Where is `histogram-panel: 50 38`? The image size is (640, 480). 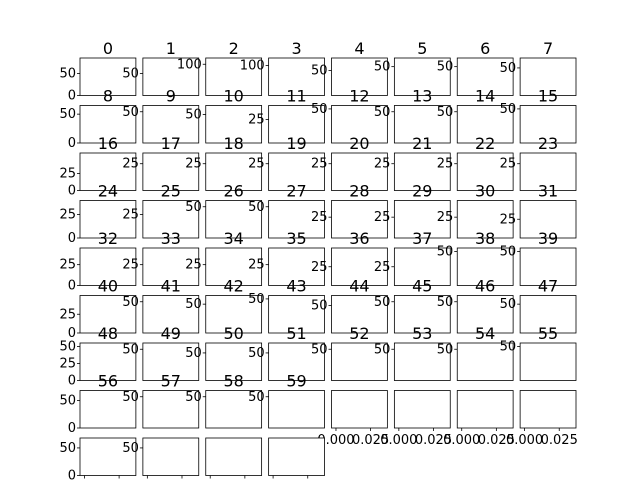
histogram-panel: 50 38 is located at coordinates (475, 257).